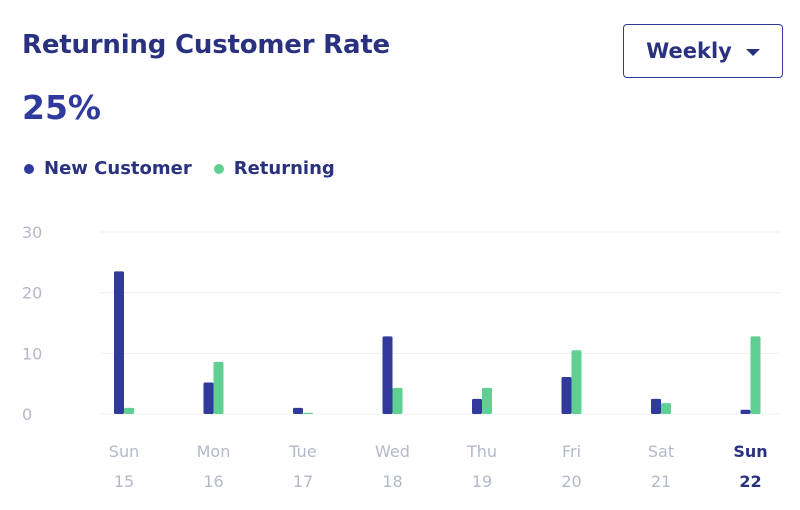 The width and height of the screenshot is (800, 510). Describe the element at coordinates (284, 168) in the screenshot. I see `legend-label-returning: Returning` at that location.